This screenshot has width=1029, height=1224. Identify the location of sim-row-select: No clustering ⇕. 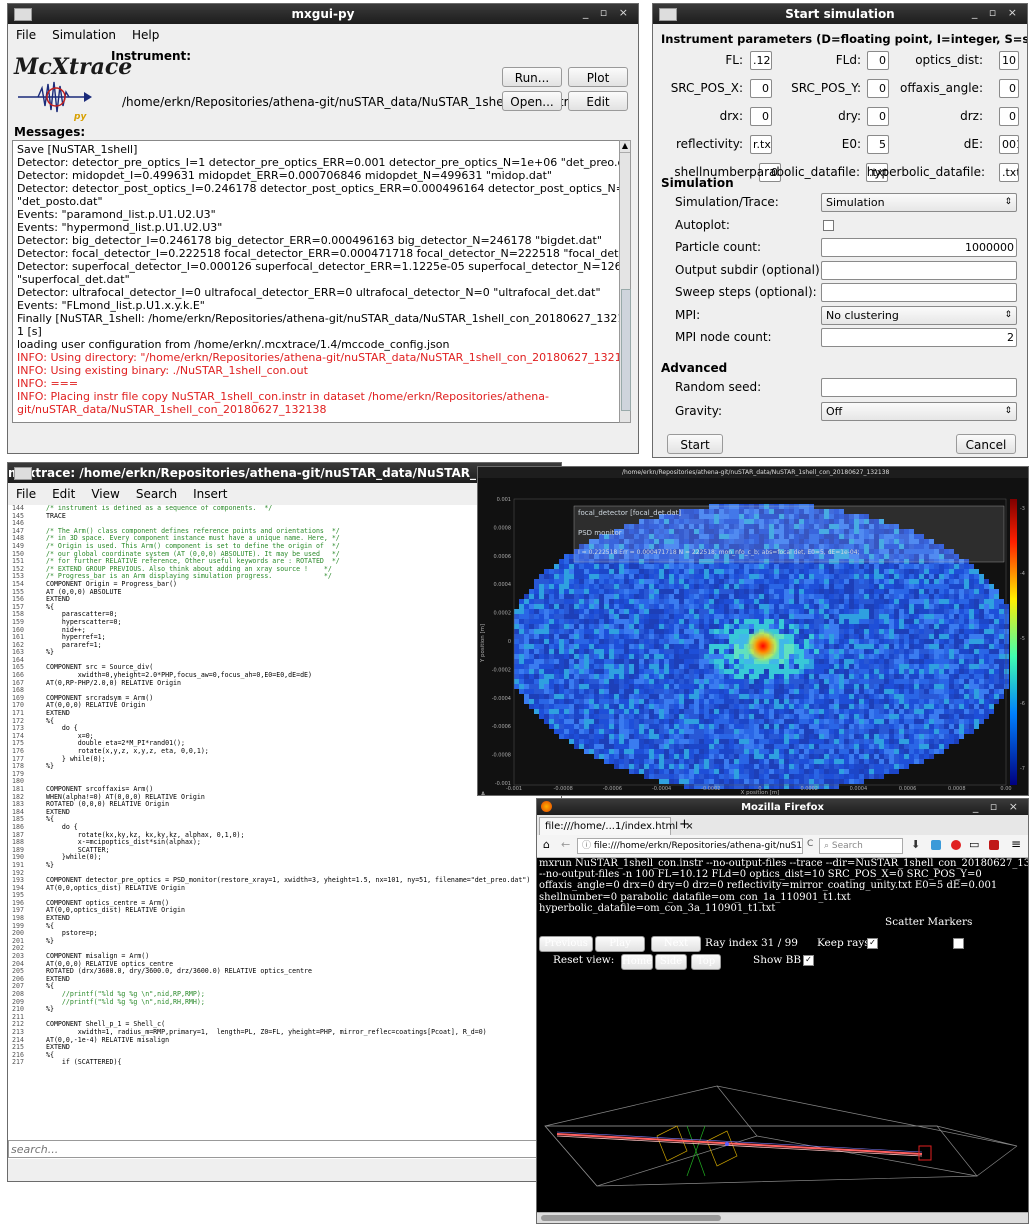
(919, 315).